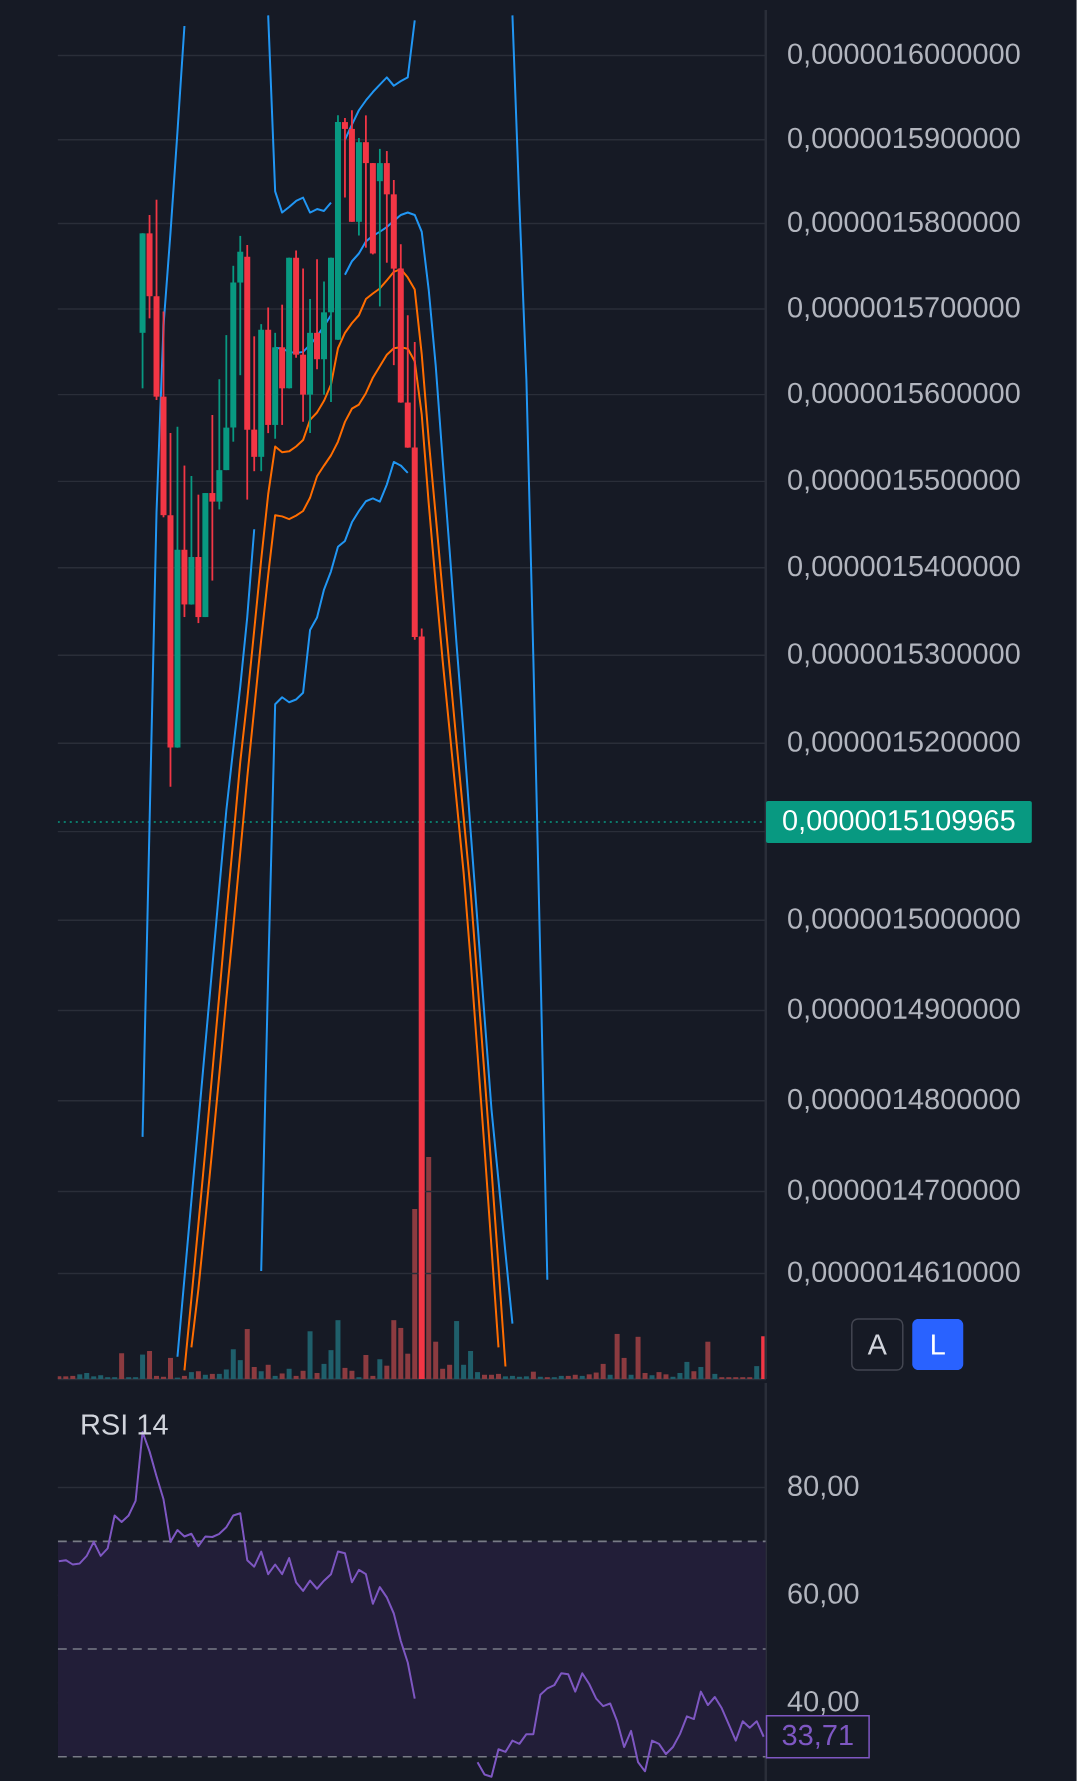 Image resolution: width=1077 pixels, height=1781 pixels. What do you see at coordinates (817, 1736) in the screenshot?
I see `text: 33,71` at bounding box center [817, 1736].